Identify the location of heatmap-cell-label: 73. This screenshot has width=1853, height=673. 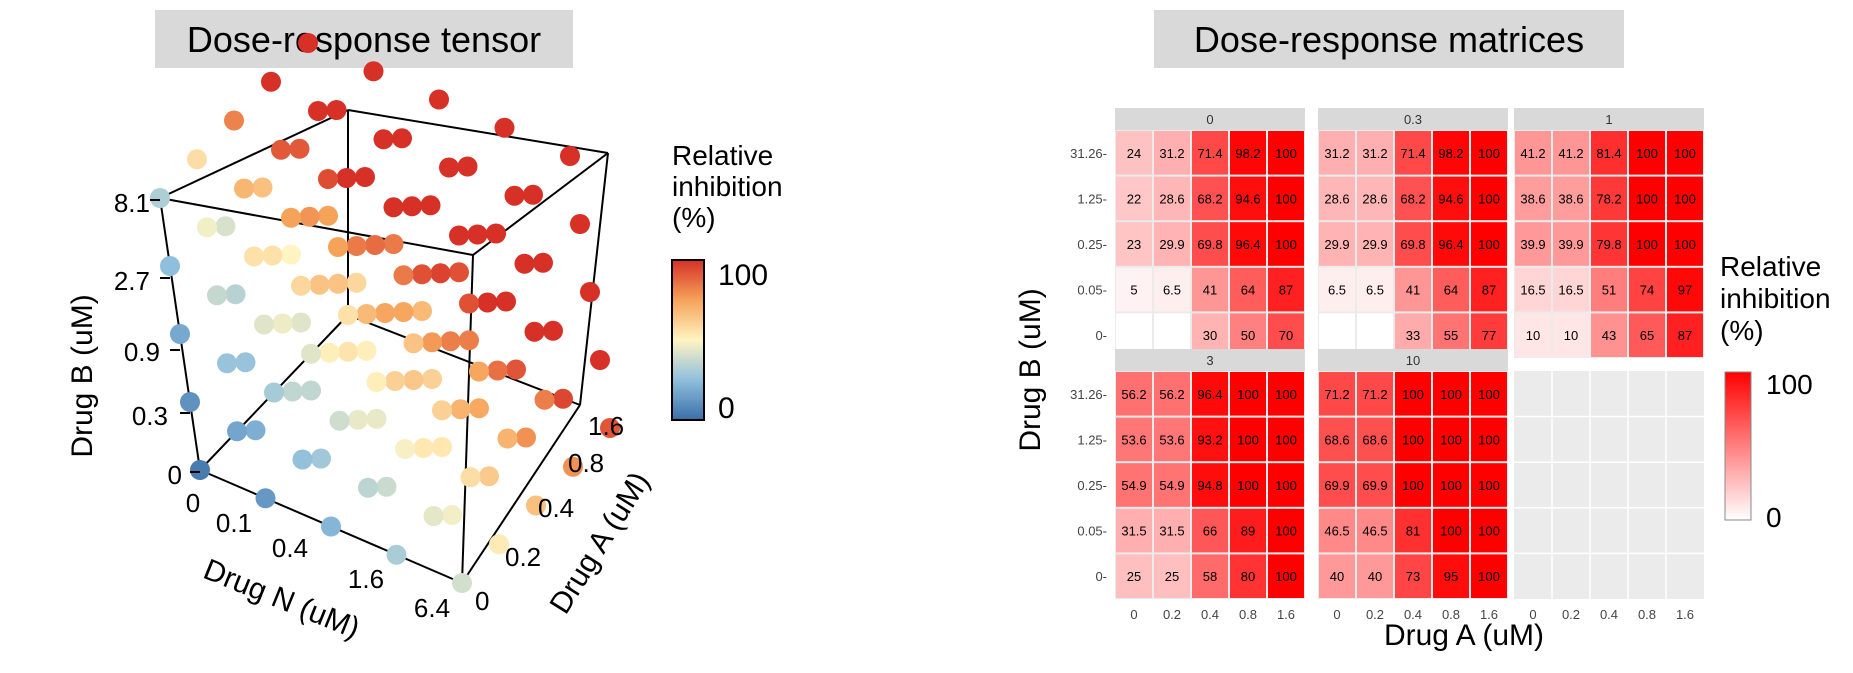
(1413, 576).